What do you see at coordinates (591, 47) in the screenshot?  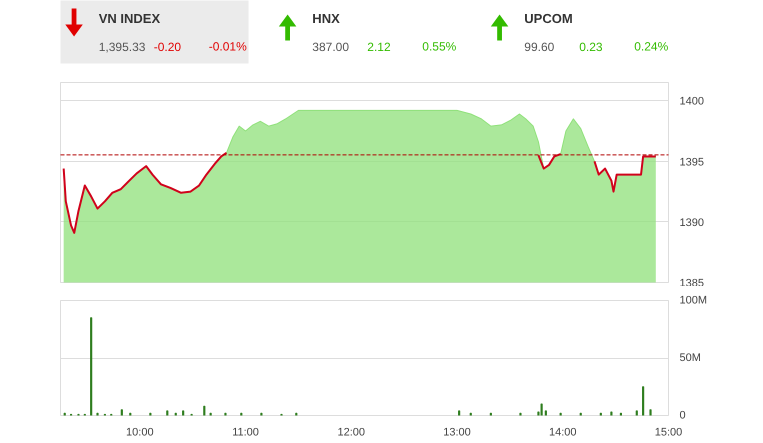 I see `text: 0.23` at bounding box center [591, 47].